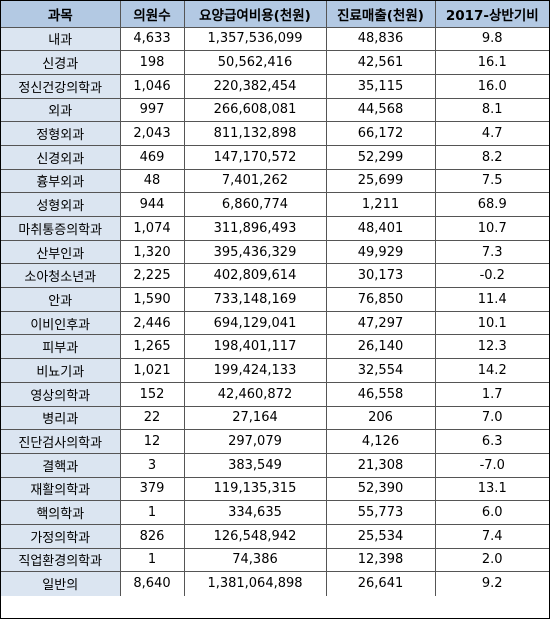 The width and height of the screenshot is (550, 619). Describe the element at coordinates (61, 536) in the screenshot. I see `department-cell: 가정의학과` at that location.